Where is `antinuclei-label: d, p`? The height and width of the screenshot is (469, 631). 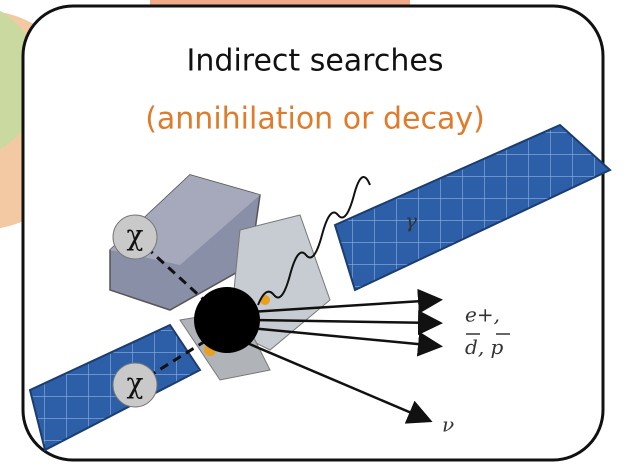
antinuclei-label: d, p is located at coordinates (484, 347).